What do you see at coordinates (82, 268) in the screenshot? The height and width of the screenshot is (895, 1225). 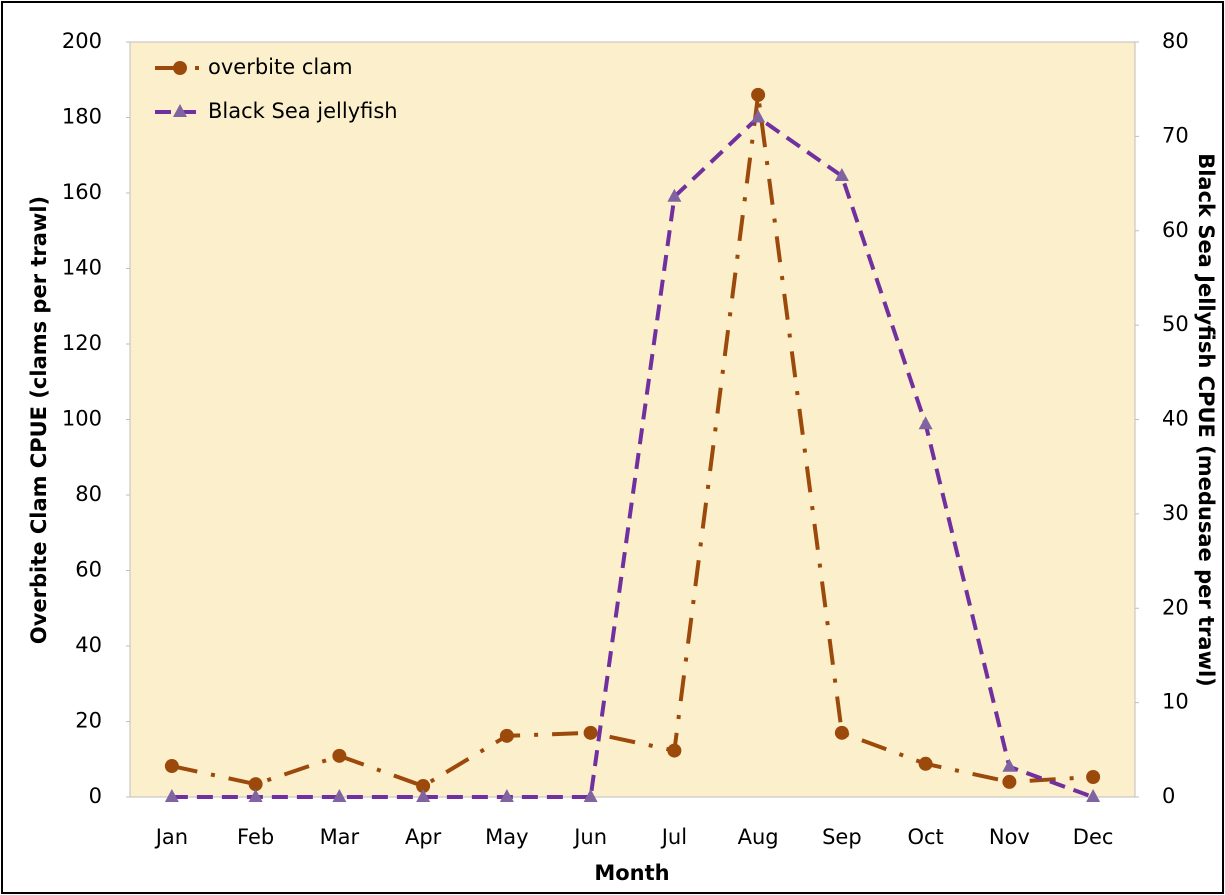 I see `y-tick-label: 140` at bounding box center [82, 268].